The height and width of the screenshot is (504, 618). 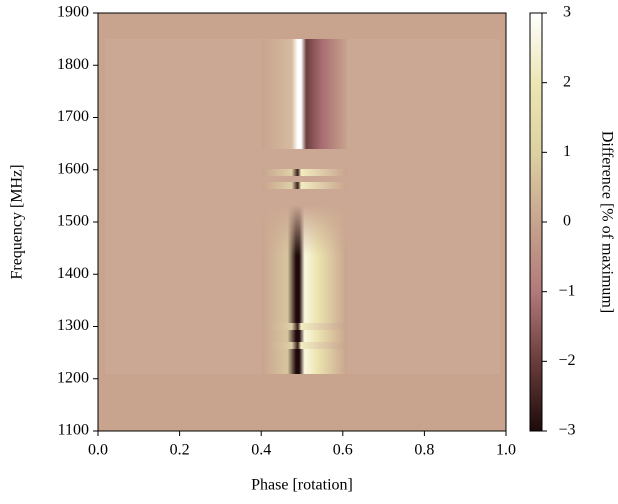 I want to click on x-tick-label: 0.4, so click(x=261, y=450).